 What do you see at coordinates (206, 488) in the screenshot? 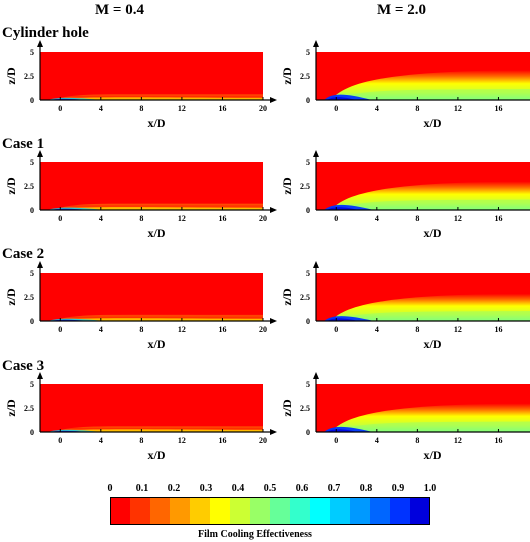
I see `colorbar-tick-label: 0.3` at bounding box center [206, 488].